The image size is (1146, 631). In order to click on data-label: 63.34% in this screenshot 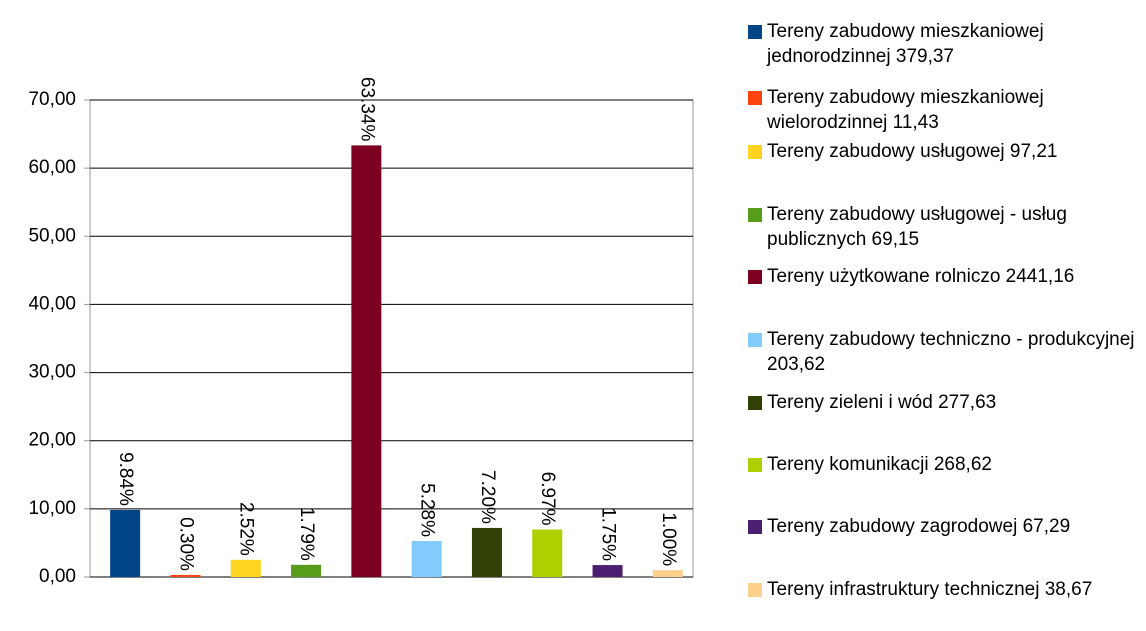, I will do `click(366, 109)`.